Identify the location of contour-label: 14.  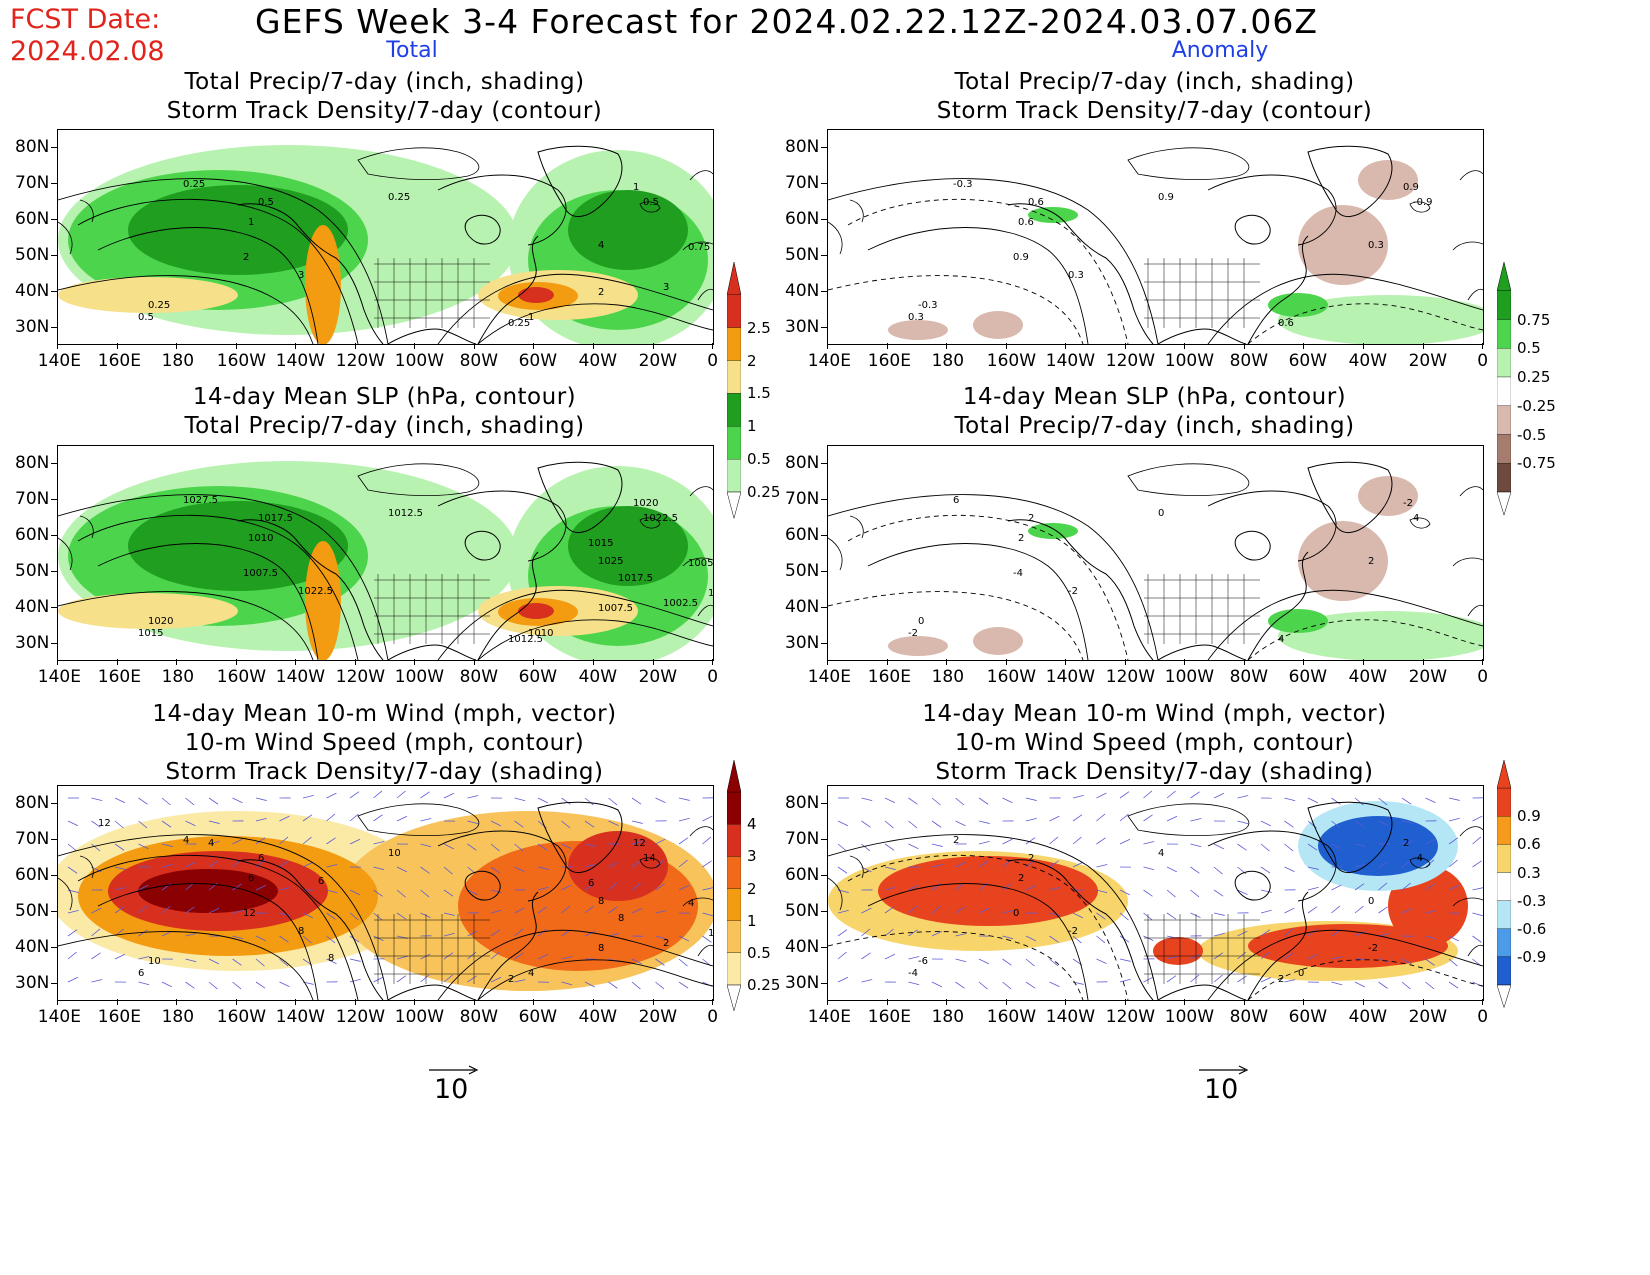
(649, 858).